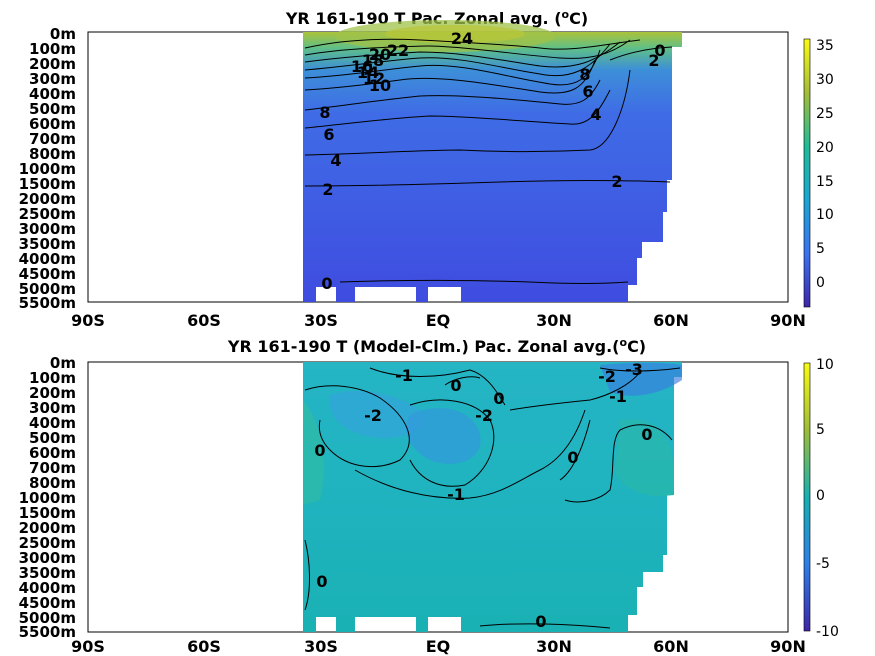 Image resolution: width=875 pixels, height=656 pixels. I want to click on svg-text: 25, so click(825, 114).